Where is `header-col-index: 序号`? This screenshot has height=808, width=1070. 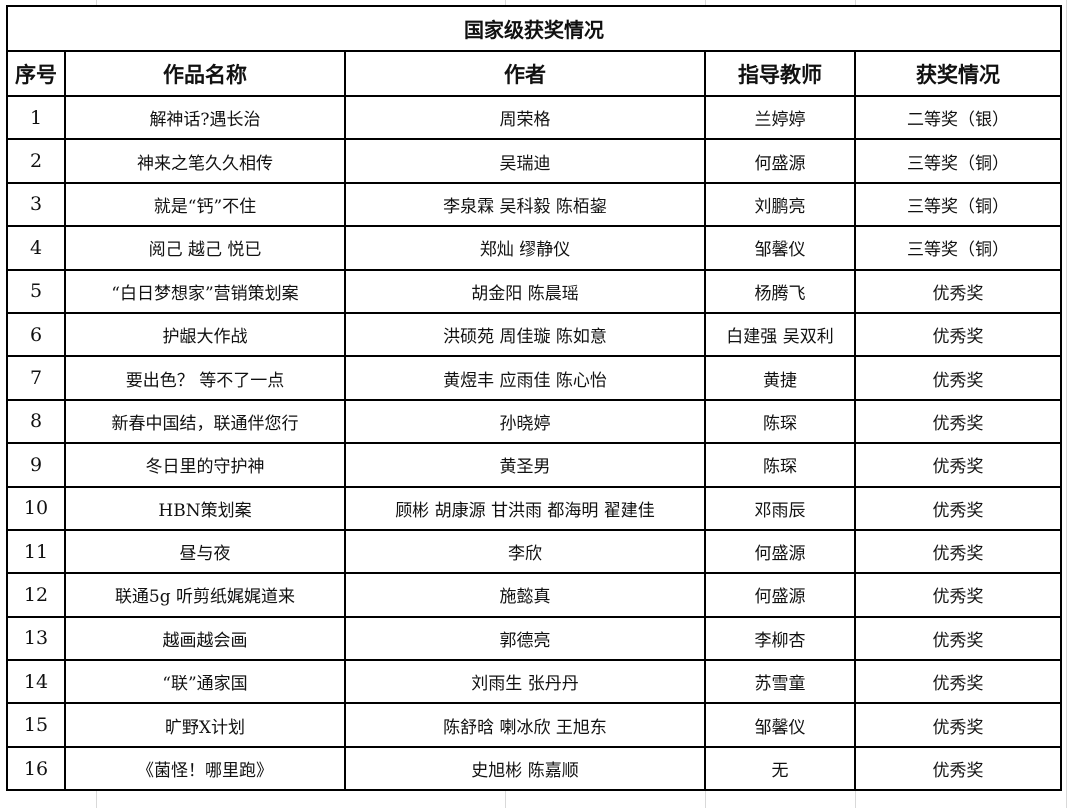
header-col-index: 序号 is located at coordinates (36, 73).